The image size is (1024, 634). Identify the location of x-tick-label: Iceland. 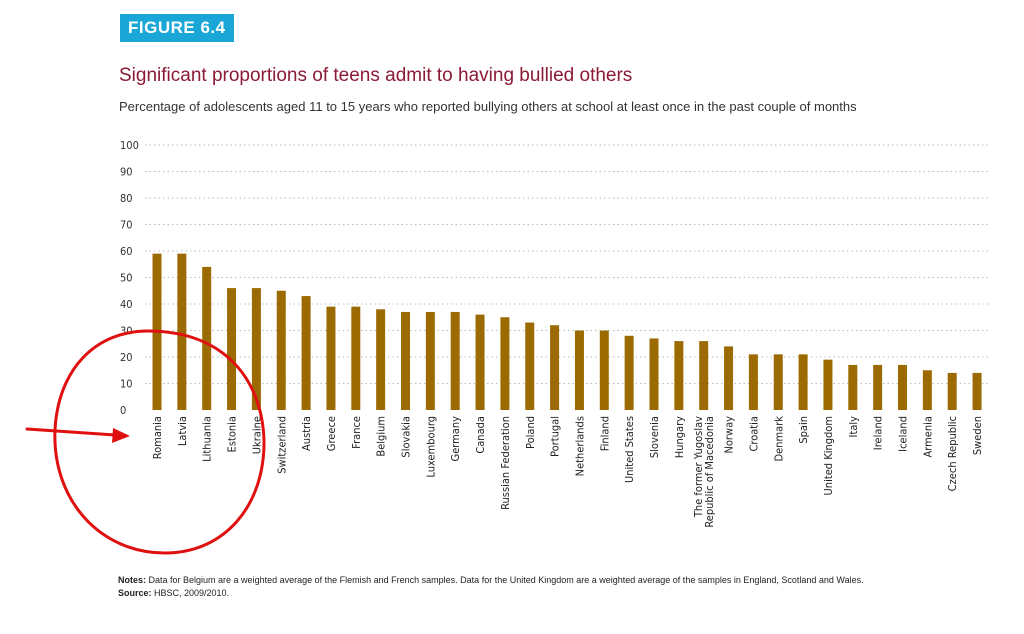
(903, 434).